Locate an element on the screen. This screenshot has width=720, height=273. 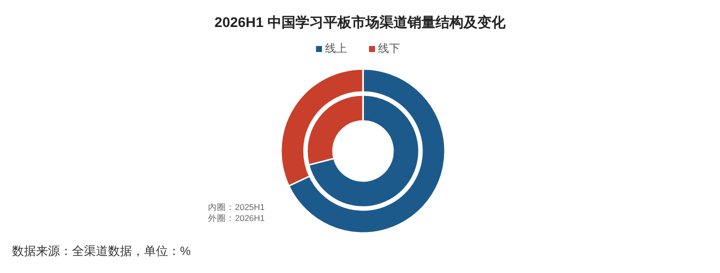
chart-title: 2026H1 中国学习平板市场渠道销量结构及变化 is located at coordinates (360, 23).